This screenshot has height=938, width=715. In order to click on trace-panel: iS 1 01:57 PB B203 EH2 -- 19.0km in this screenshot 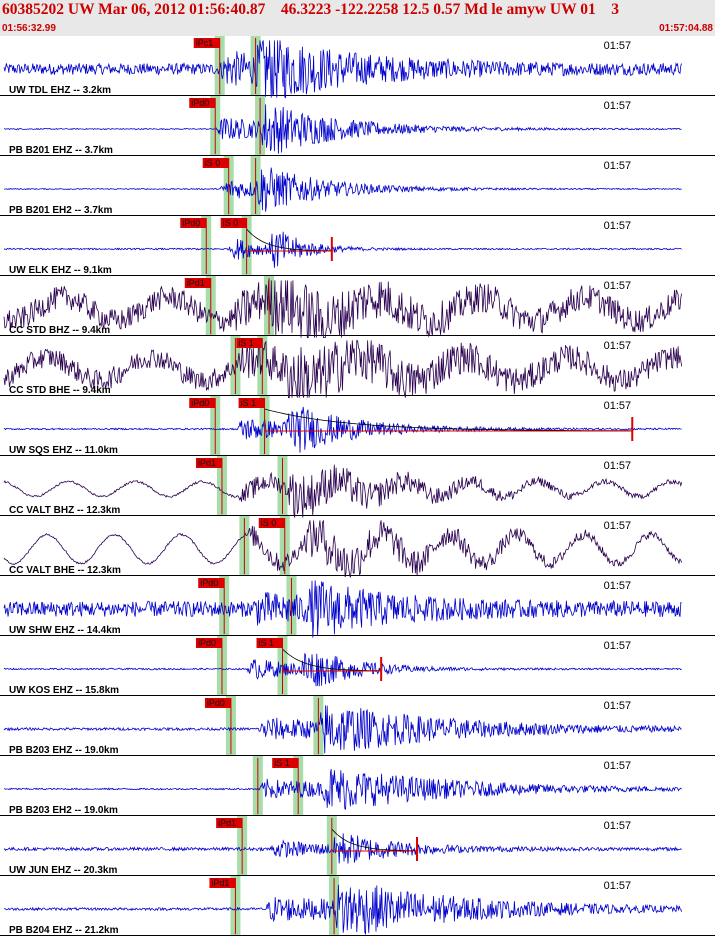, I will do `click(357, 786)`.